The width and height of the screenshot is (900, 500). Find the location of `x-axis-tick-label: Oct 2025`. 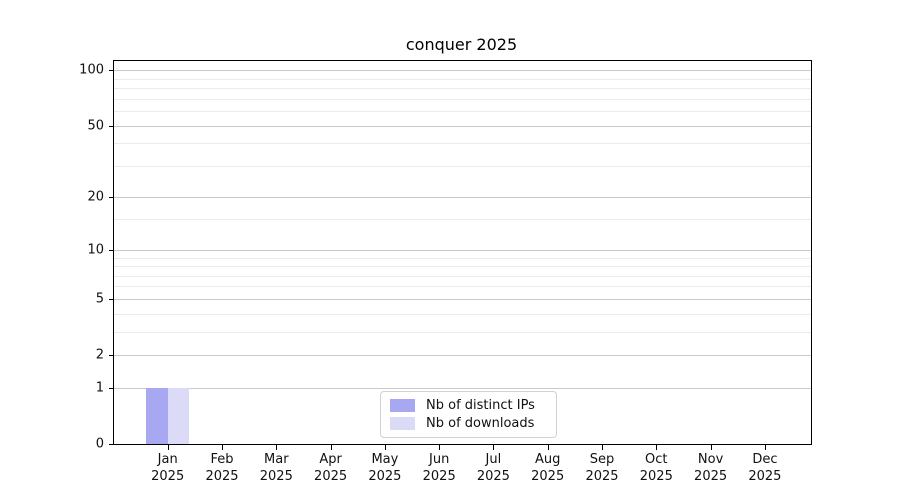

x-axis-tick-label: Oct 2025 is located at coordinates (656, 468).